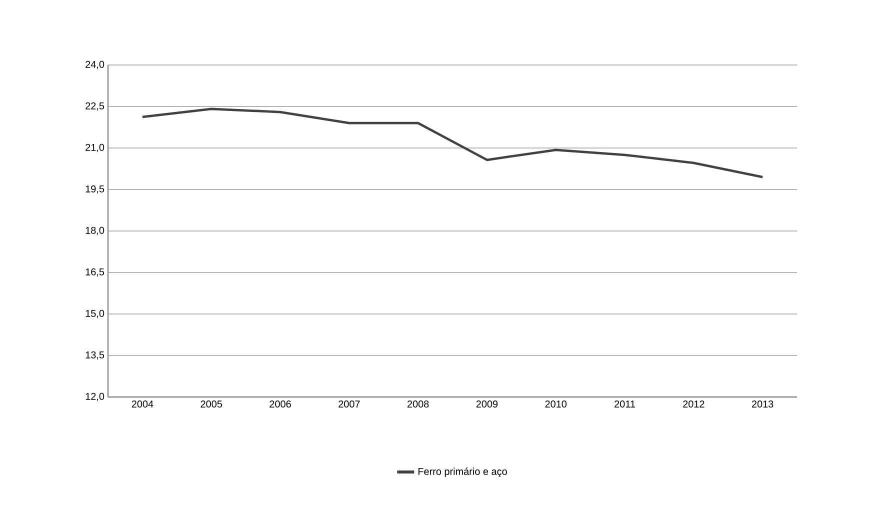 The width and height of the screenshot is (870, 509). What do you see at coordinates (487, 404) in the screenshot?
I see `x-tick-label: 2009` at bounding box center [487, 404].